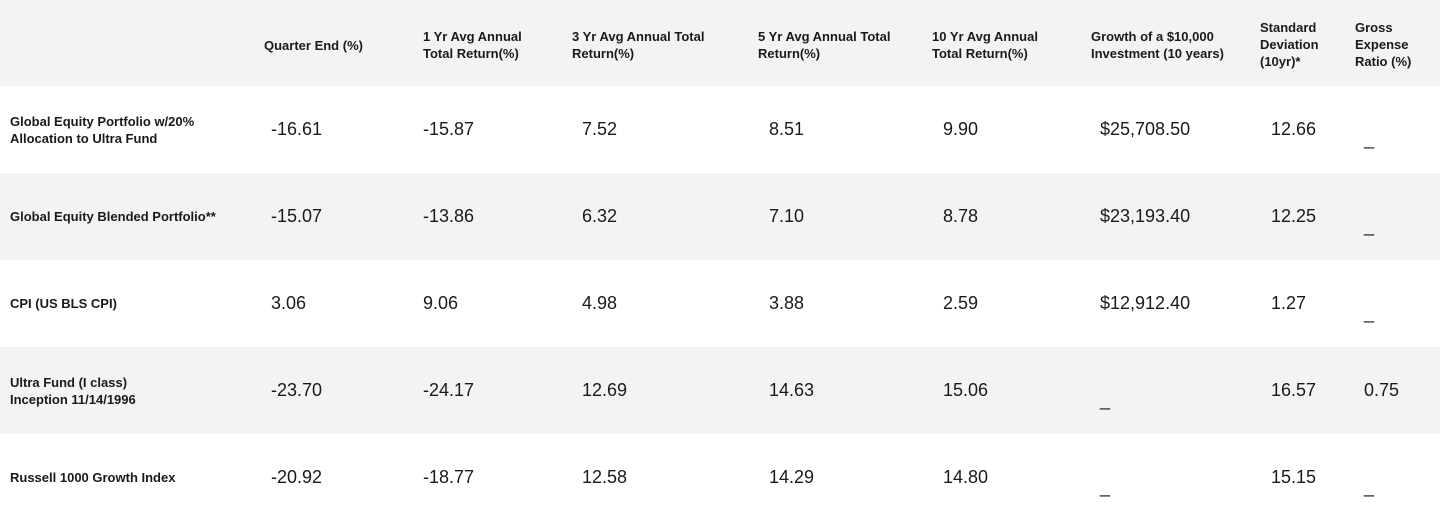 The image size is (1440, 531). What do you see at coordinates (961, 303) in the screenshot?
I see `table-cell: 2.59` at bounding box center [961, 303].